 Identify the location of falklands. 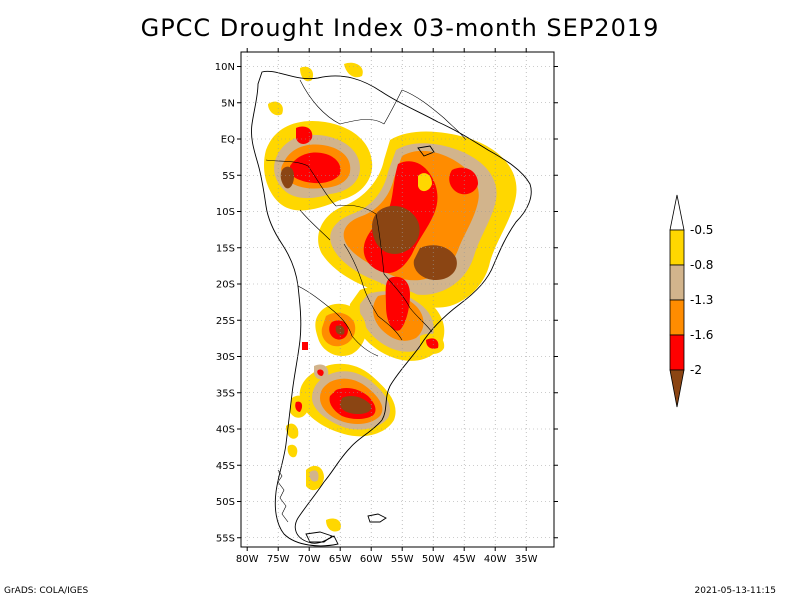
(377, 518).